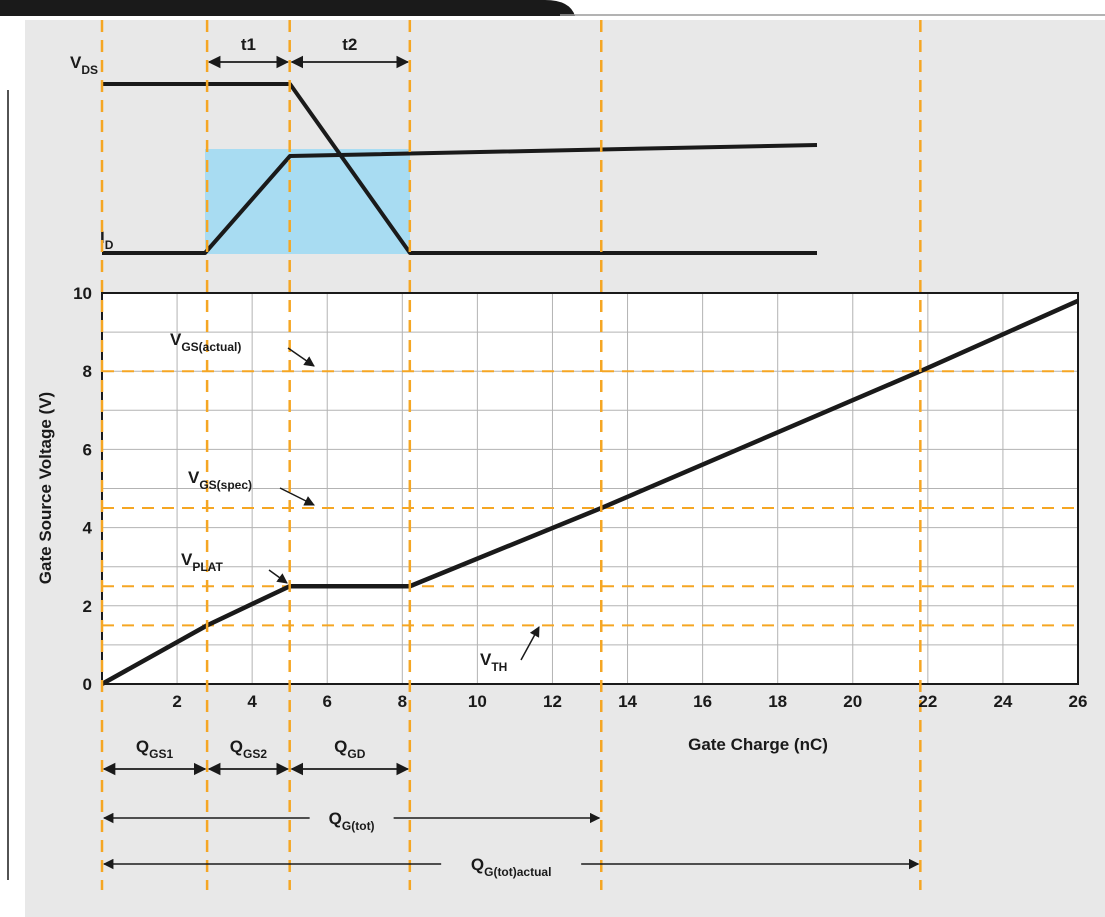 The height and width of the screenshot is (917, 1105). I want to click on y-tick-label: 6, so click(87, 449).